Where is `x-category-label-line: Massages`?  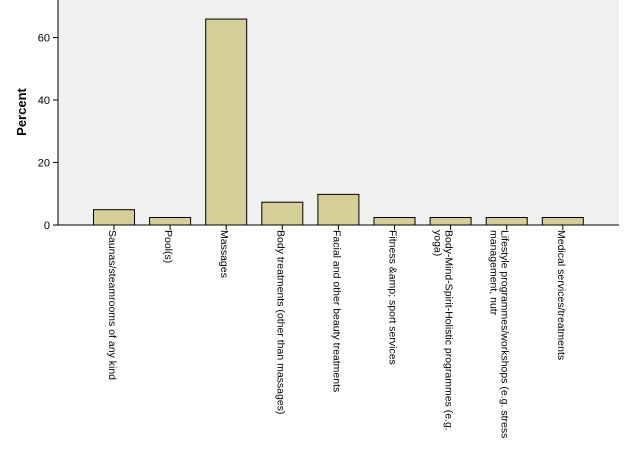
x-category-label-line: Massages is located at coordinates (224, 254).